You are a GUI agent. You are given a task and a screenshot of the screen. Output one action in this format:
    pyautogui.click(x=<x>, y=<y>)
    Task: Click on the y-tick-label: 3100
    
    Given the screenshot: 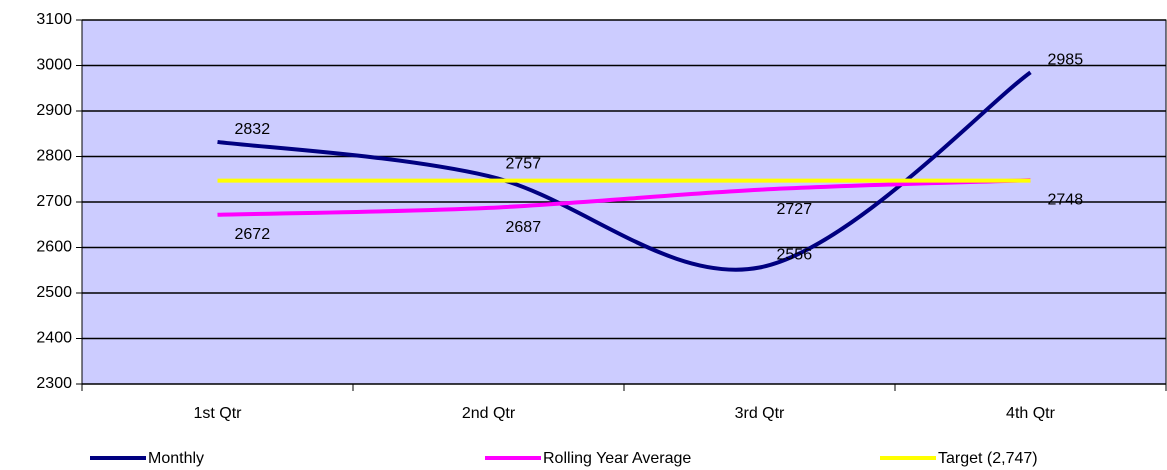 What is the action you would take?
    pyautogui.click(x=54, y=19)
    